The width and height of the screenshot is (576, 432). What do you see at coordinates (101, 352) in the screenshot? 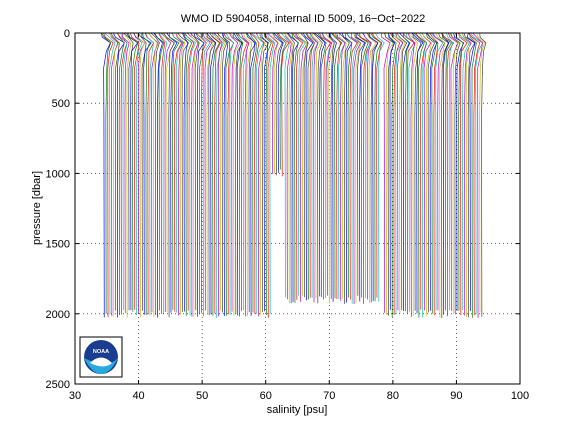
I see `noaa-logo-text: NOAA` at bounding box center [101, 352].